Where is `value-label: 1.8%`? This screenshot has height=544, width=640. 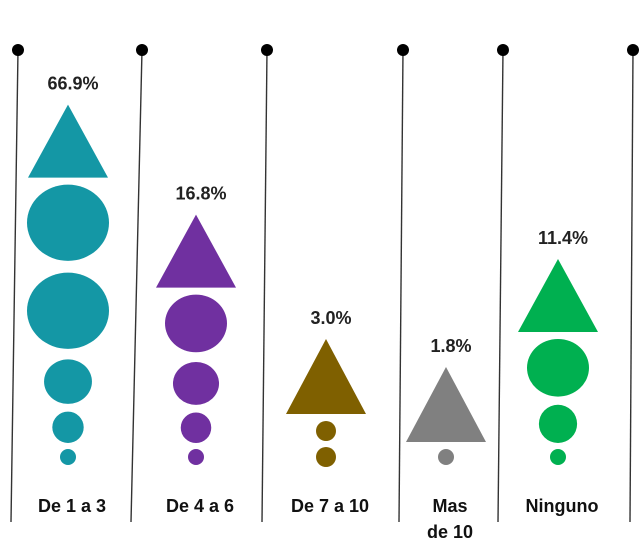
value-label: 1.8% is located at coordinates (450, 346).